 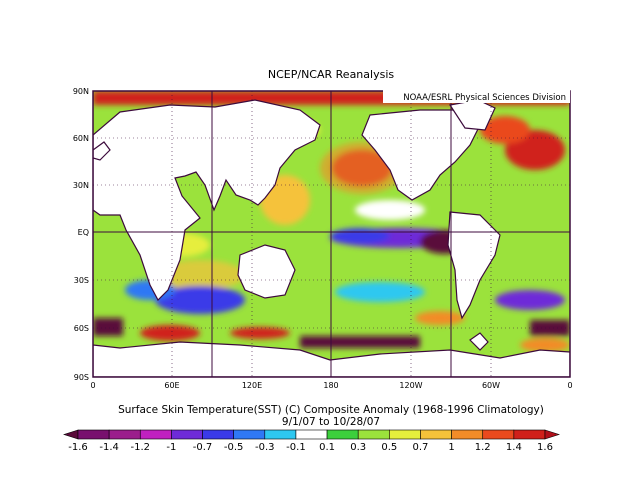 I want to click on lat-label: EQ, so click(x=83, y=232).